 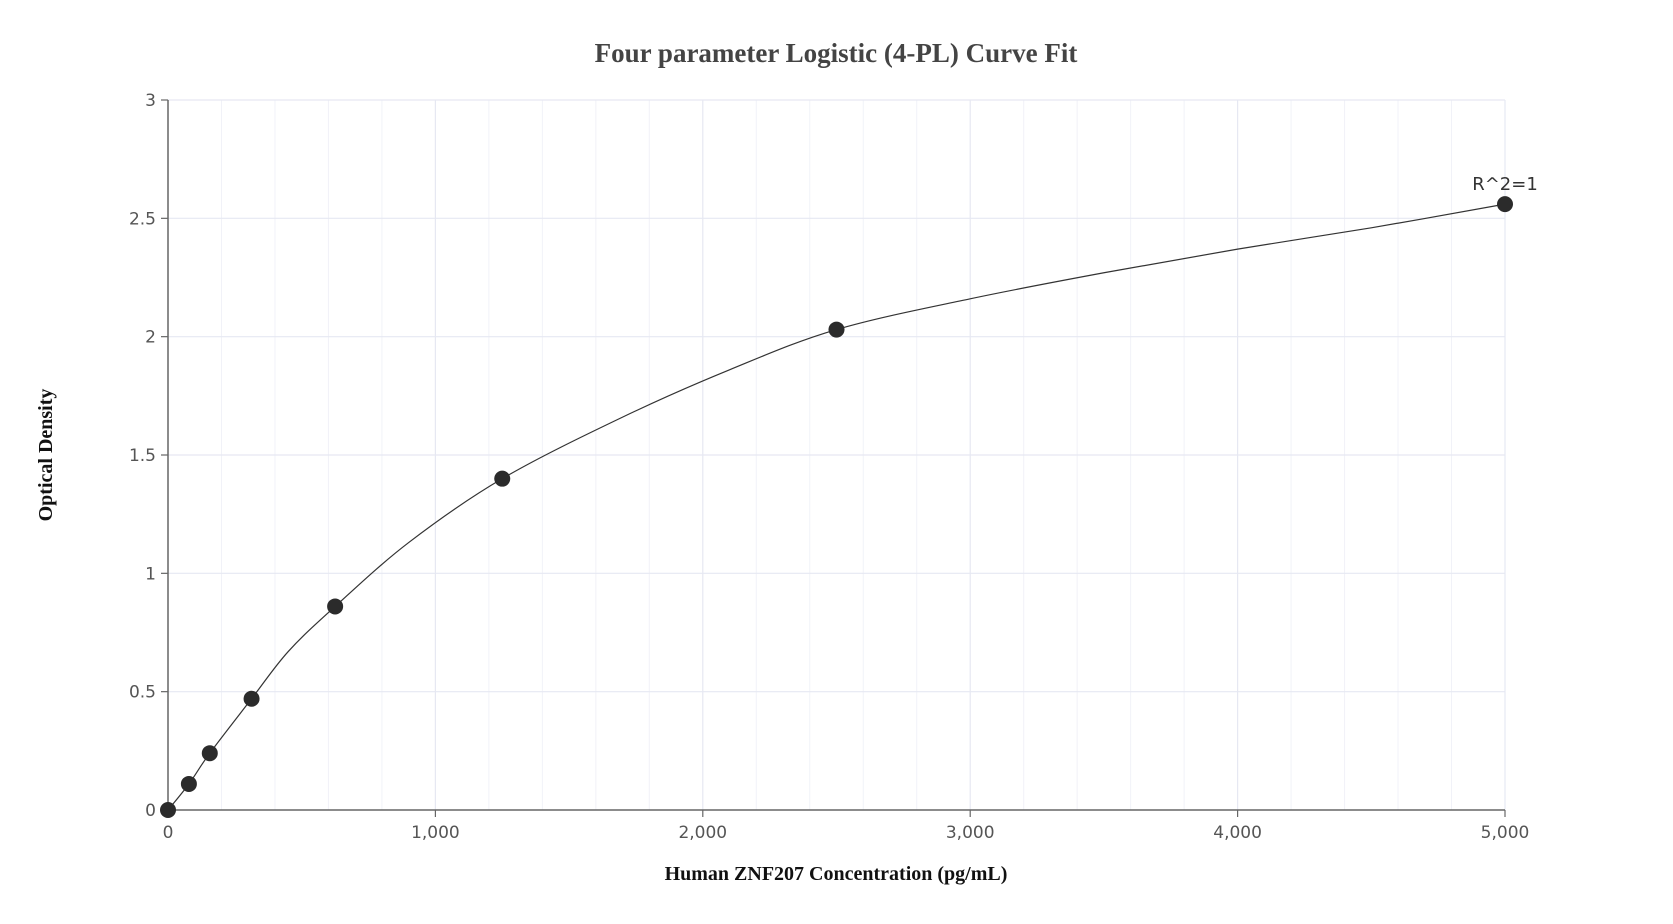 I want to click on x-tick-label: 1,000, so click(x=435, y=833).